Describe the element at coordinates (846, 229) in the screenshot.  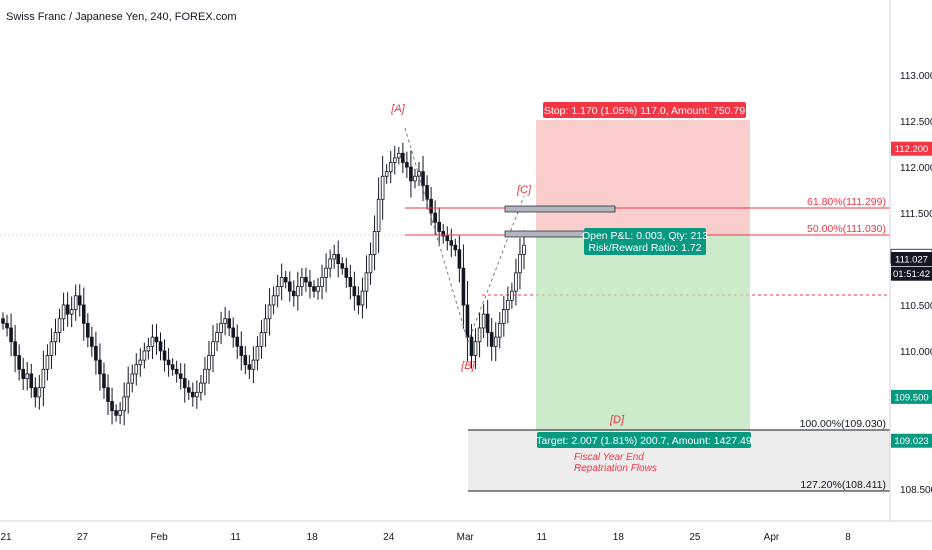
I see `fib-label-50: 50.00%(111.030)` at that location.